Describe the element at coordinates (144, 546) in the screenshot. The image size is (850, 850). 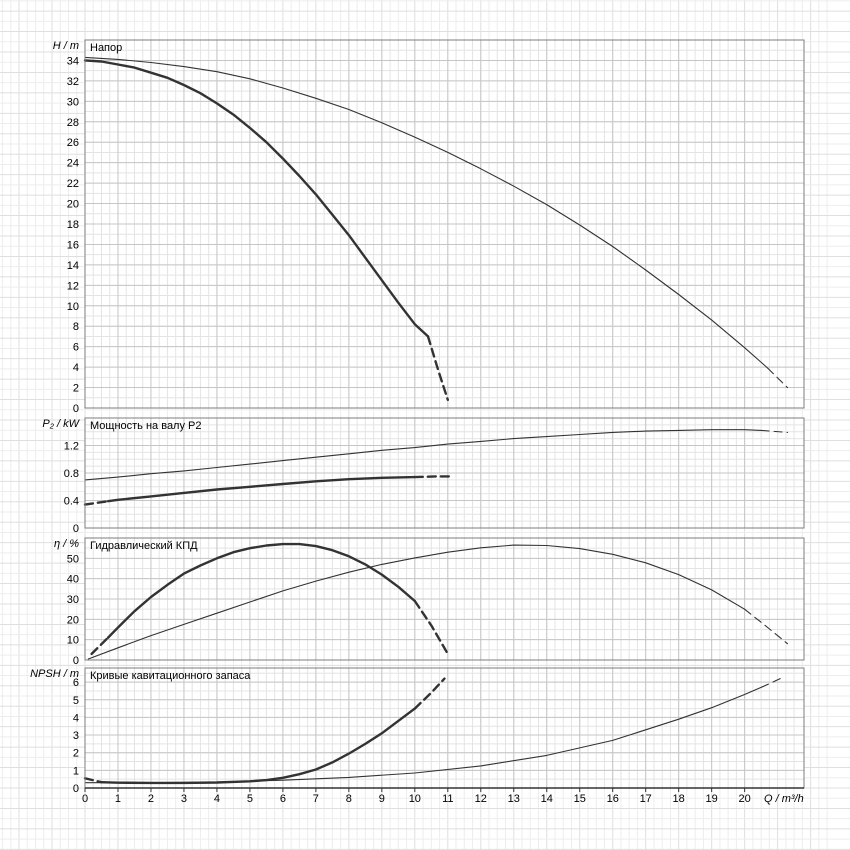
I see `panel-title-efficiency: Гидравлический КПД` at that location.